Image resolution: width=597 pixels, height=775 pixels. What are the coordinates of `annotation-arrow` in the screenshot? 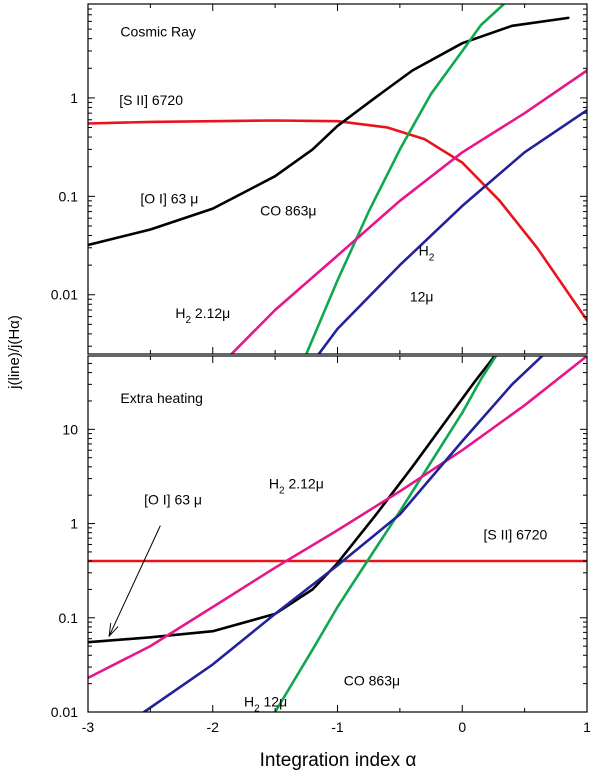 It's located at (134, 581).